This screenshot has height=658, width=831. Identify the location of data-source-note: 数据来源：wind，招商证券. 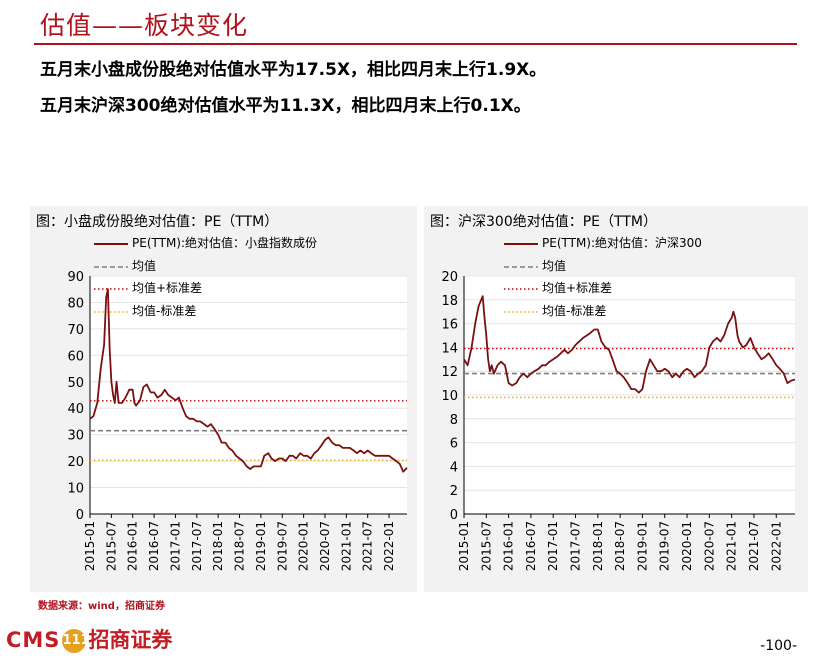
(101, 606).